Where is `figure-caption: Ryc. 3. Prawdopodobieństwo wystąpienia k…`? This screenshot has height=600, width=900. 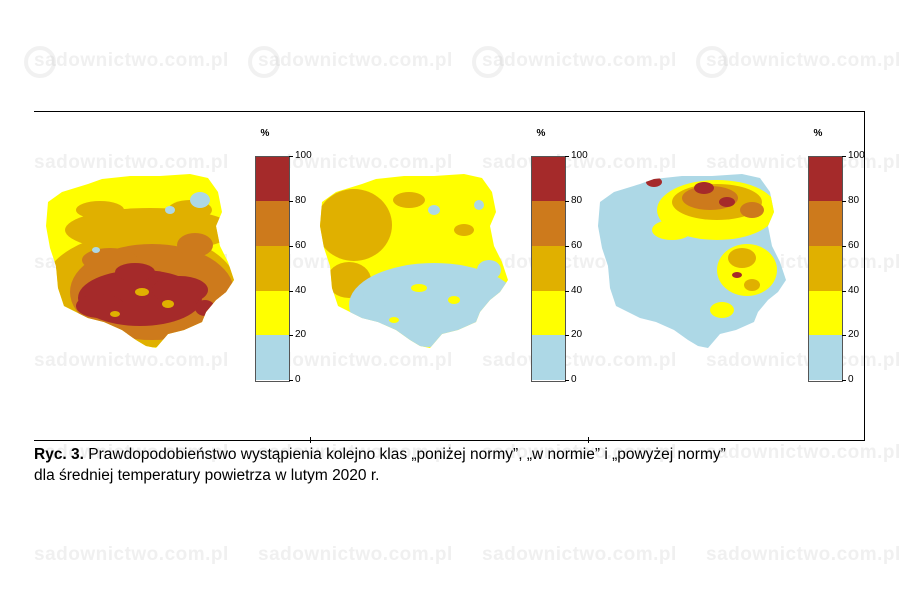
figure-caption: Ryc. 3. Prawdopodobieństwo wystąpienia k… is located at coordinates (454, 465).